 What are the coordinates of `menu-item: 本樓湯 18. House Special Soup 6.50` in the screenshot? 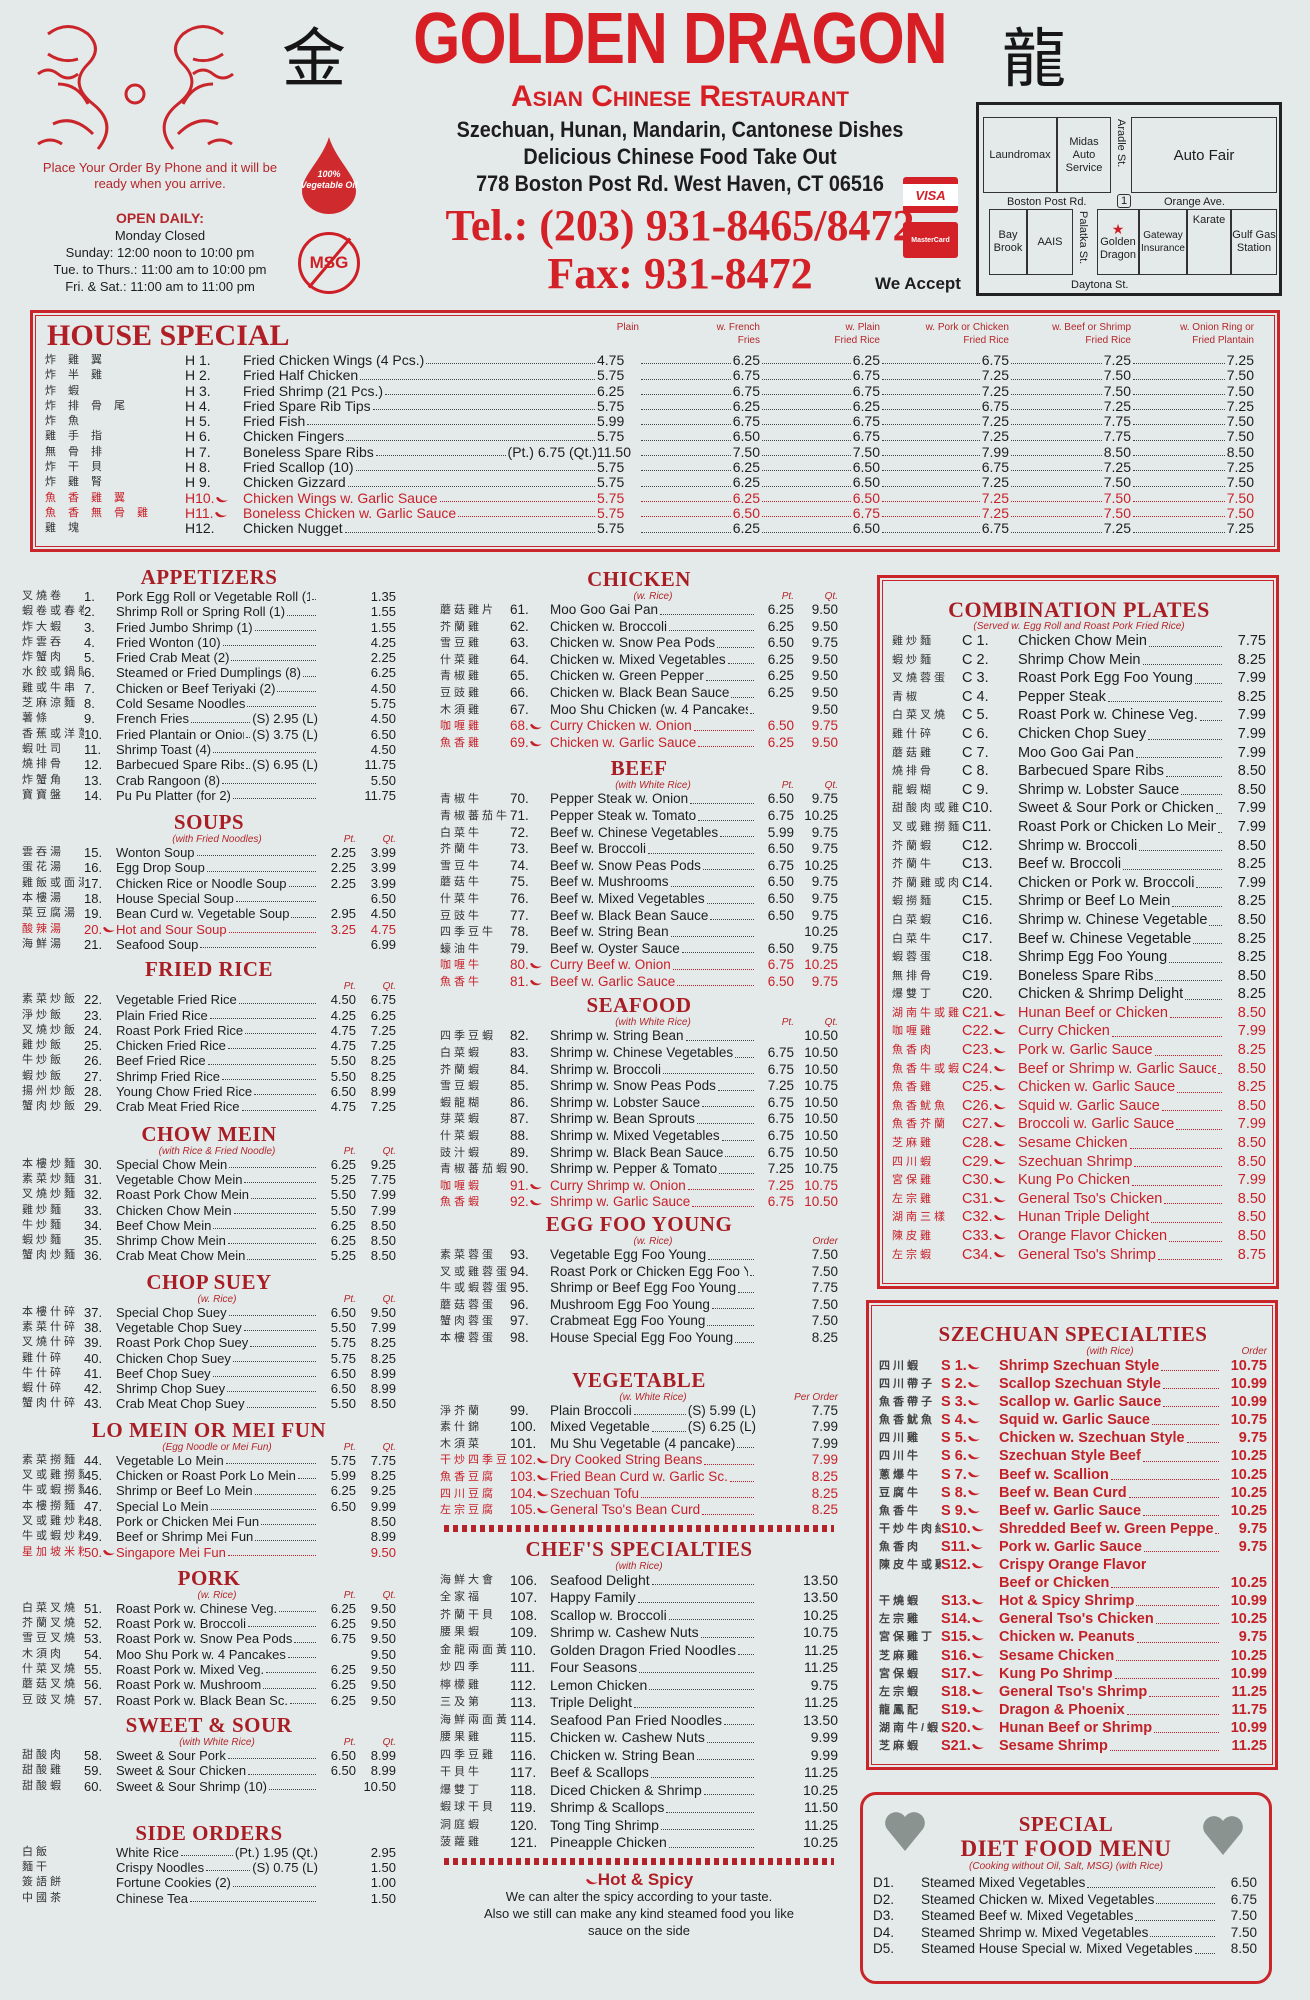 It's located at (209, 898).